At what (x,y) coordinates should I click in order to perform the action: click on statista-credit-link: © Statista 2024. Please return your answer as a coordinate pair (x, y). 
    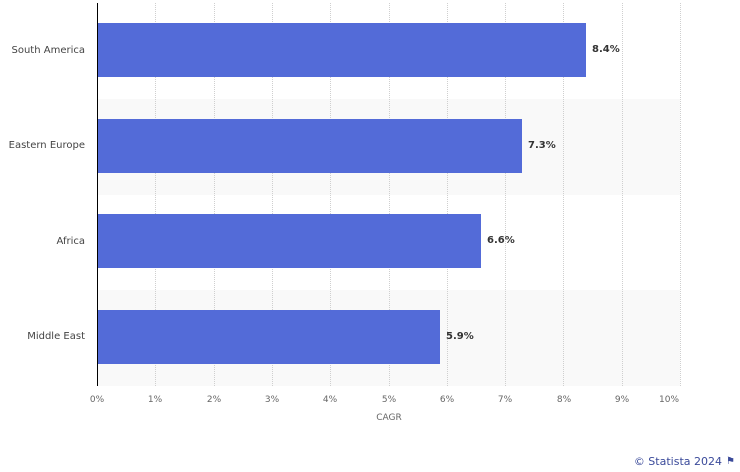
    Looking at the image, I should click on (677, 461).